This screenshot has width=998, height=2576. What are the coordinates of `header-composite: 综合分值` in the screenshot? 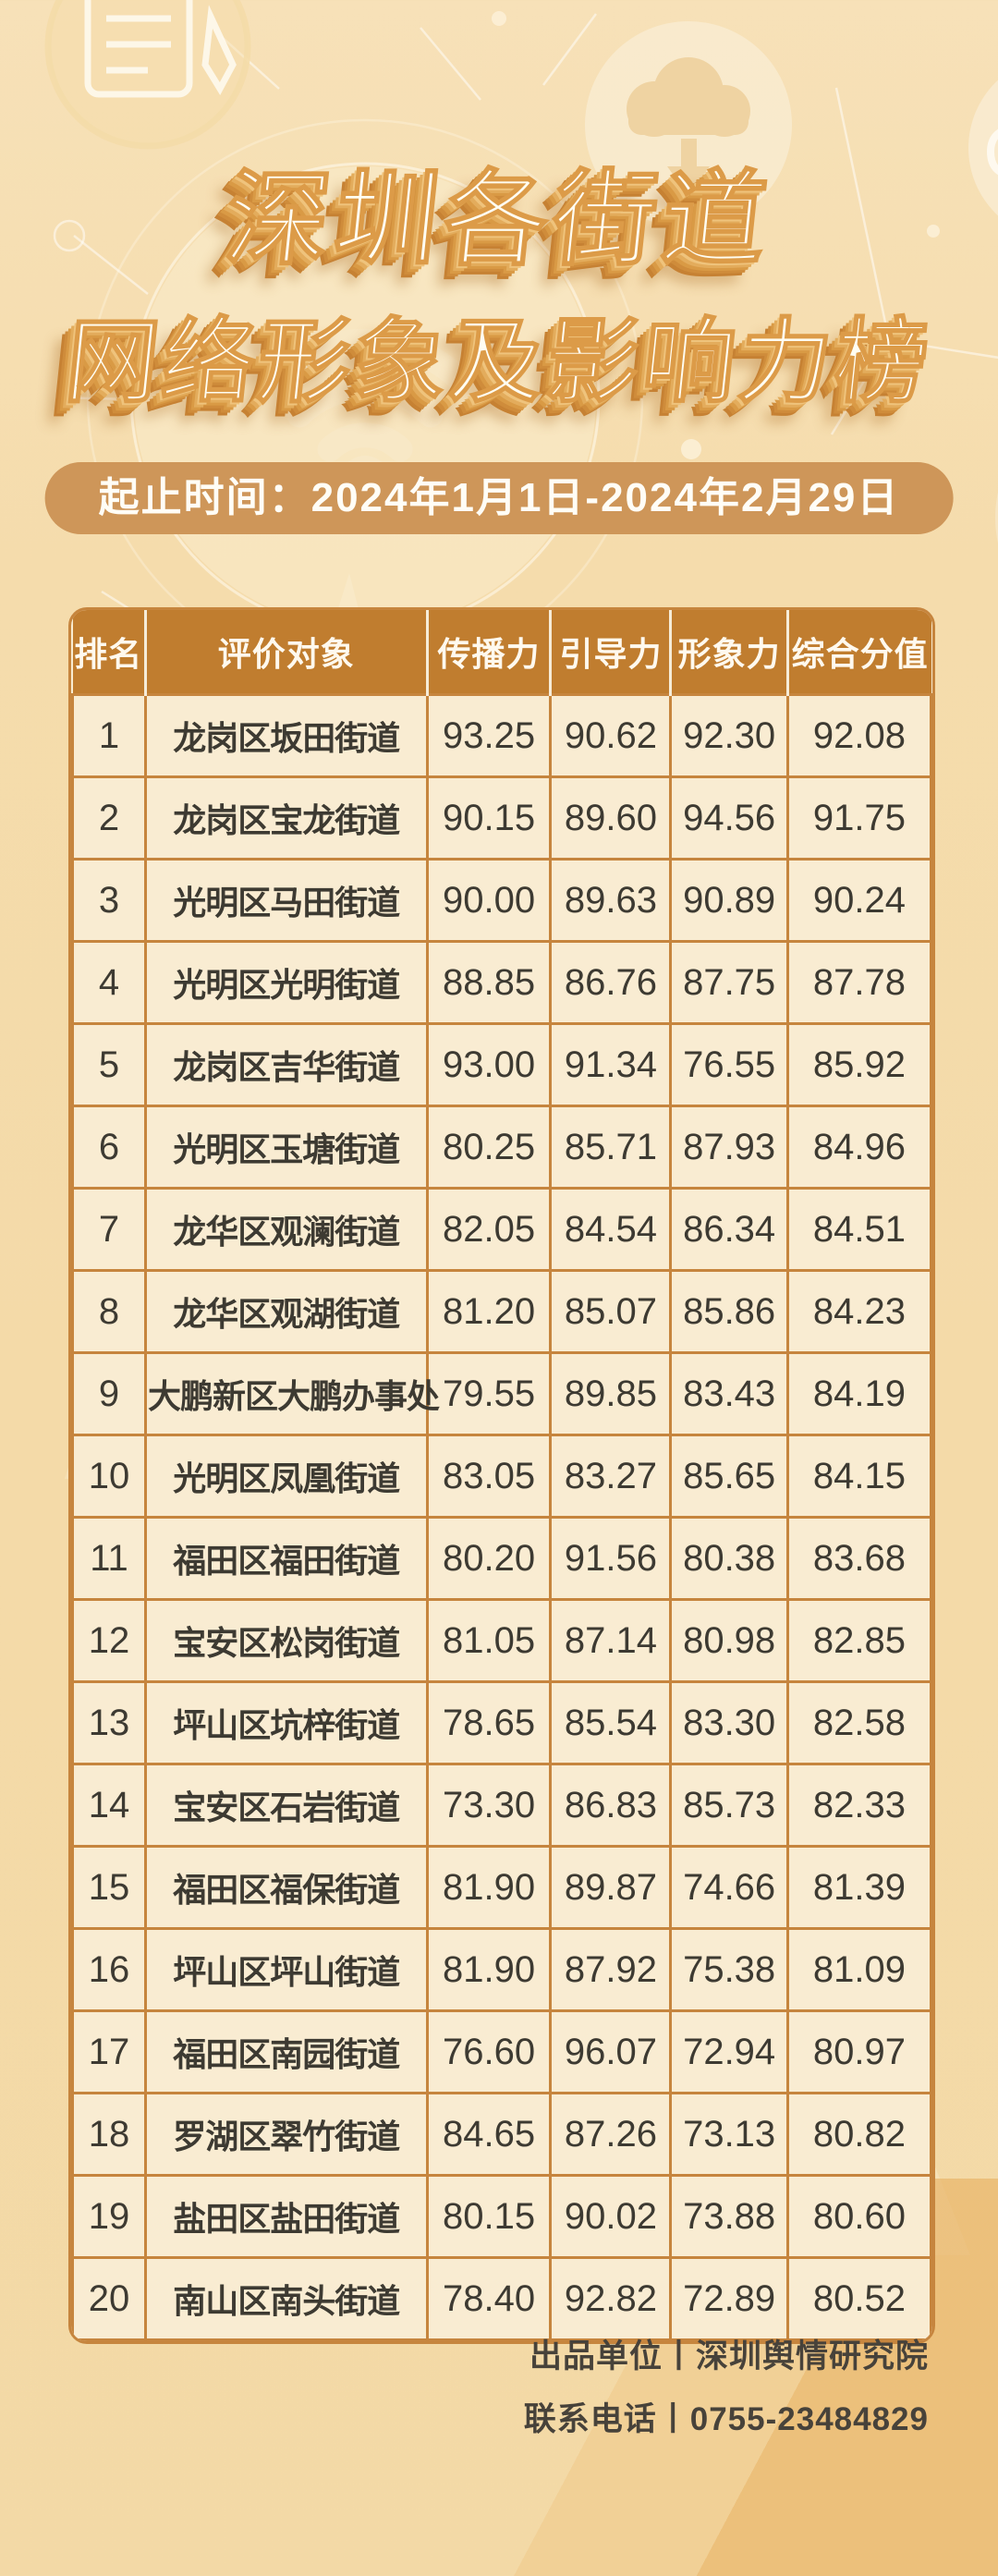 It's located at (858, 652).